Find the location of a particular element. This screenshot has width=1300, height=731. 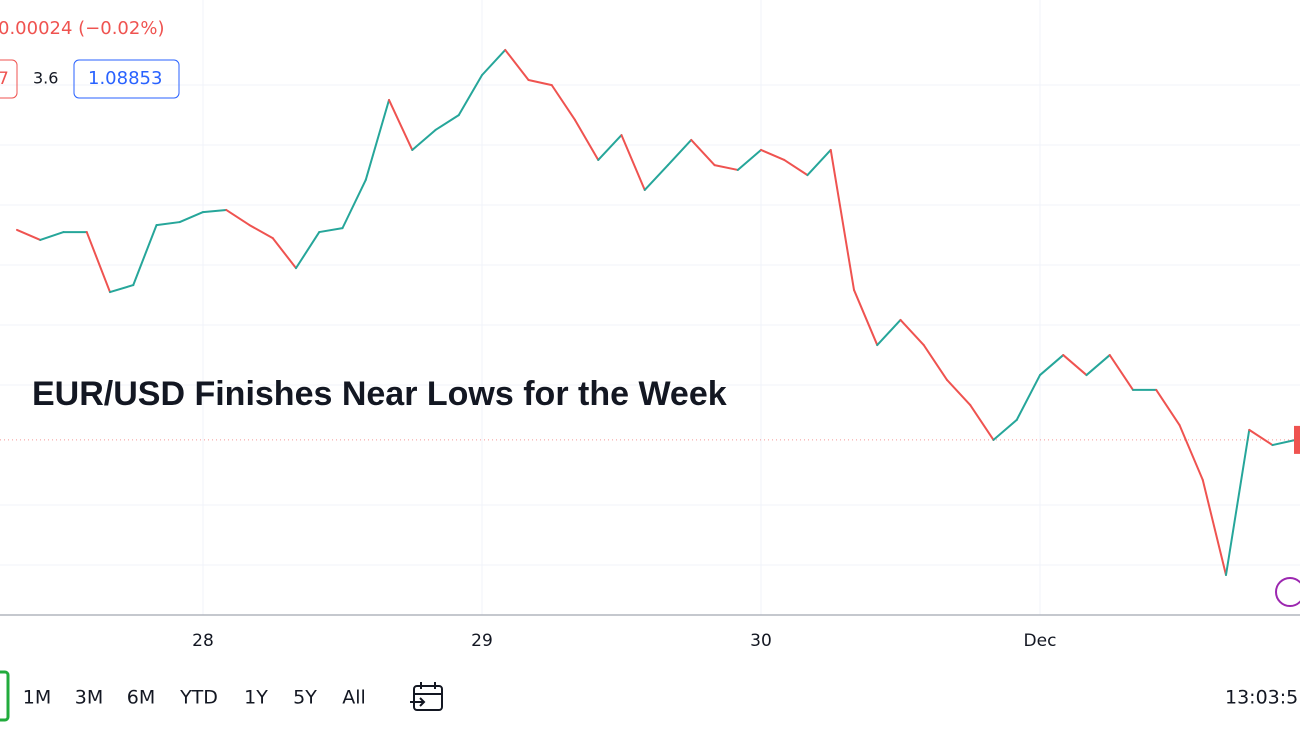

x-tick-label: 28 is located at coordinates (203, 641).